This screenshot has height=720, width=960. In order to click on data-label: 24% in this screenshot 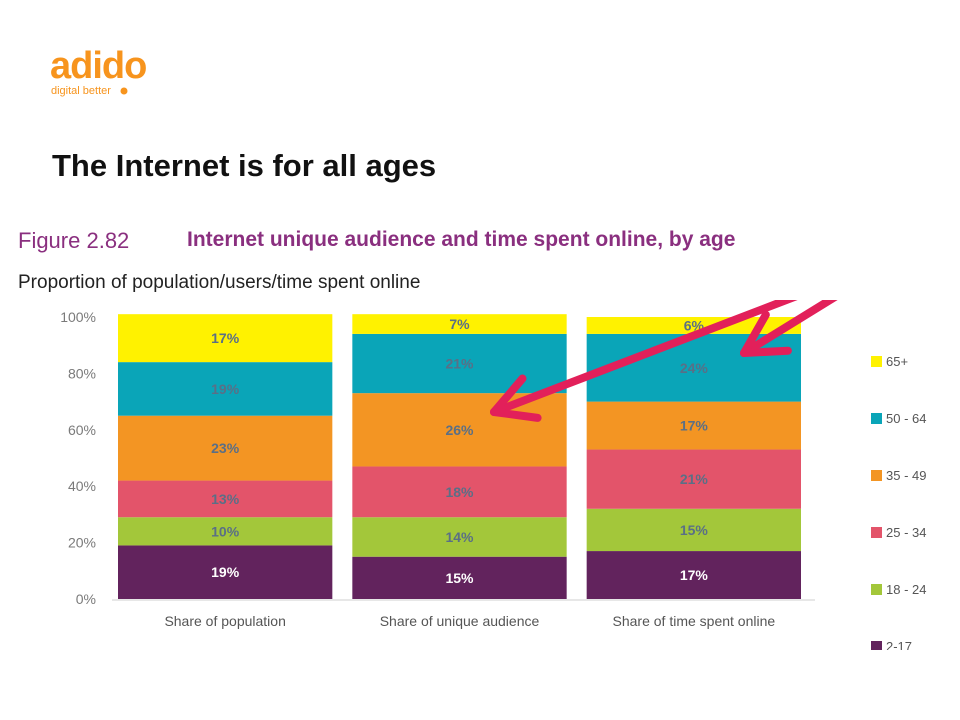, I will do `click(694, 368)`.